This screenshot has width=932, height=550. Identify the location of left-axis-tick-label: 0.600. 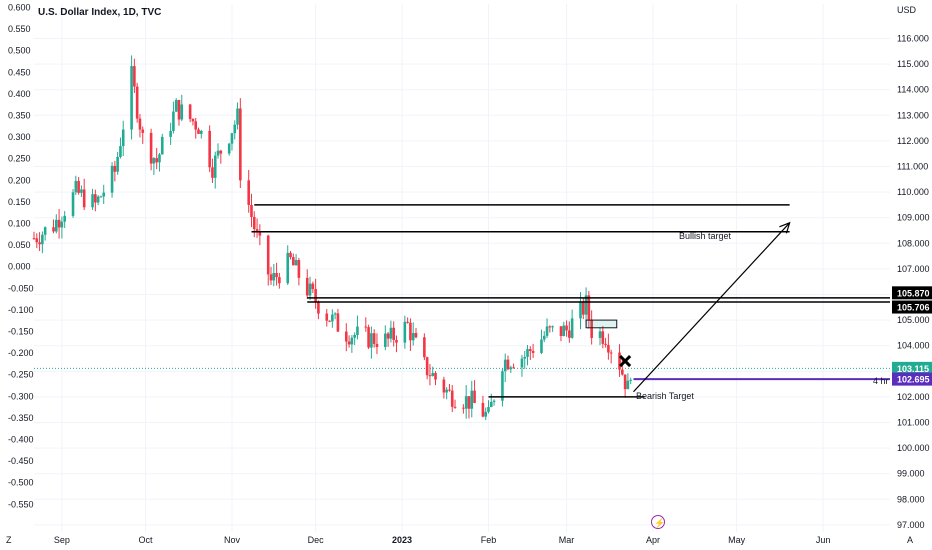
(19, 8).